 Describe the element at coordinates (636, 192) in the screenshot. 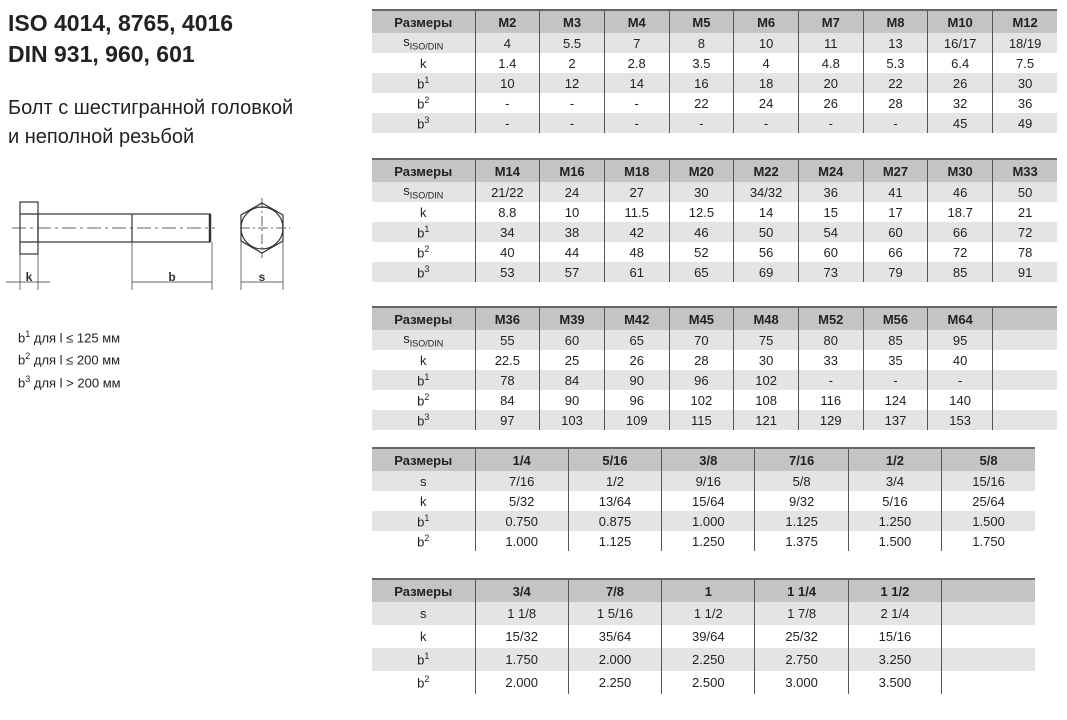

I see `table-cell: 27` at that location.